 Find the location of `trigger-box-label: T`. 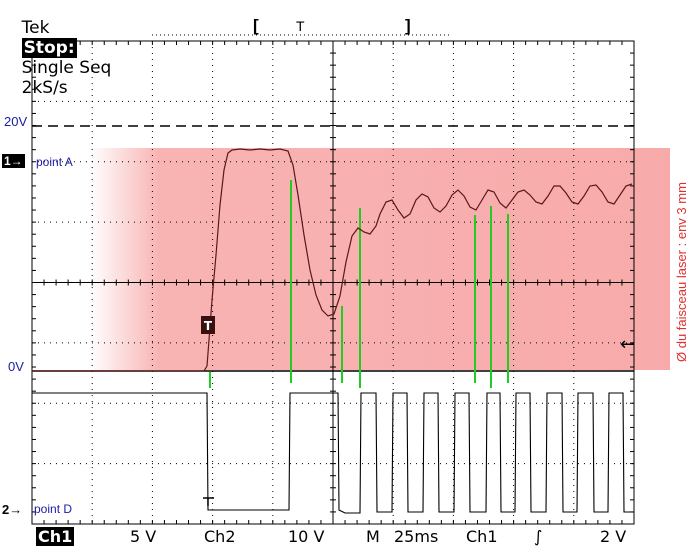

trigger-box-label: T is located at coordinates (208, 326).